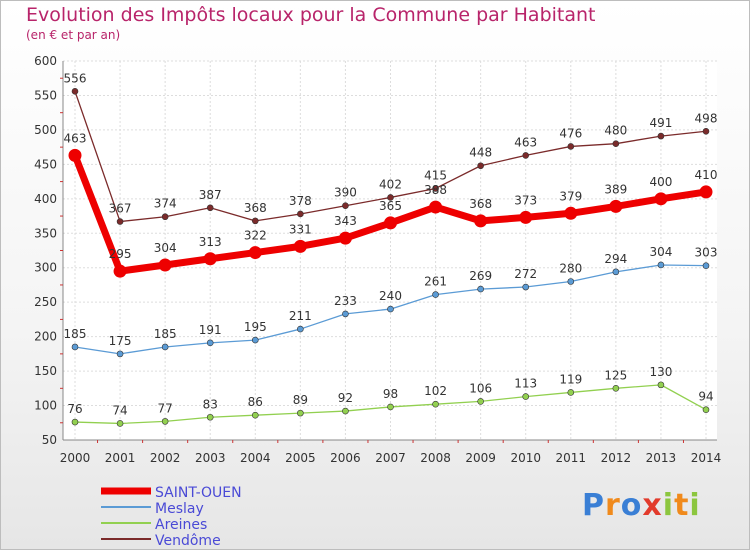  What do you see at coordinates (345, 221) in the screenshot?
I see `data-label: 343` at bounding box center [345, 221].